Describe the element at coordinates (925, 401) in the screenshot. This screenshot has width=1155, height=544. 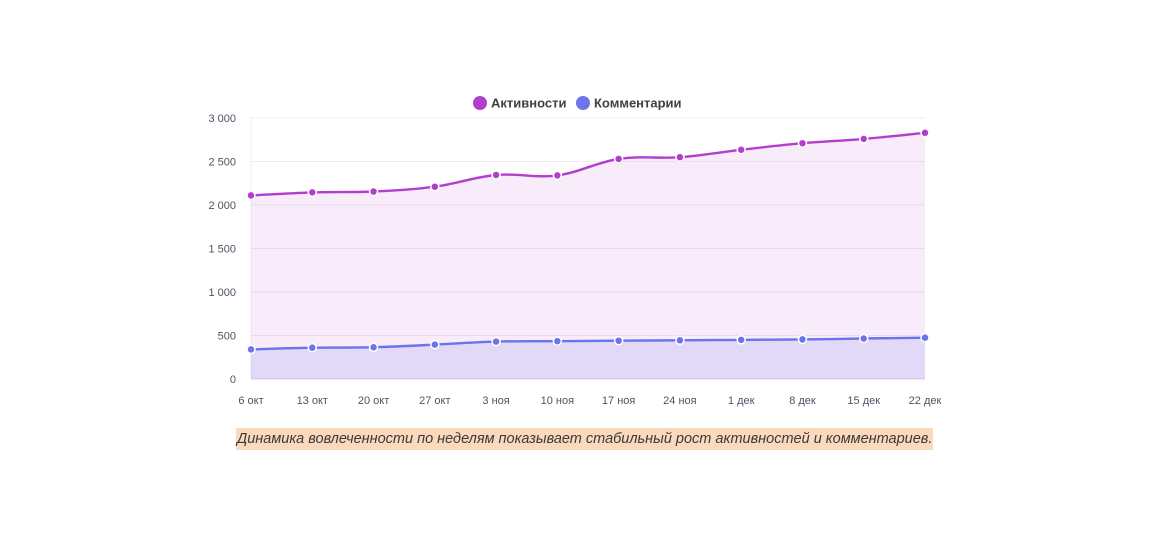
I see `x-tick-label: 22 дек` at that location.